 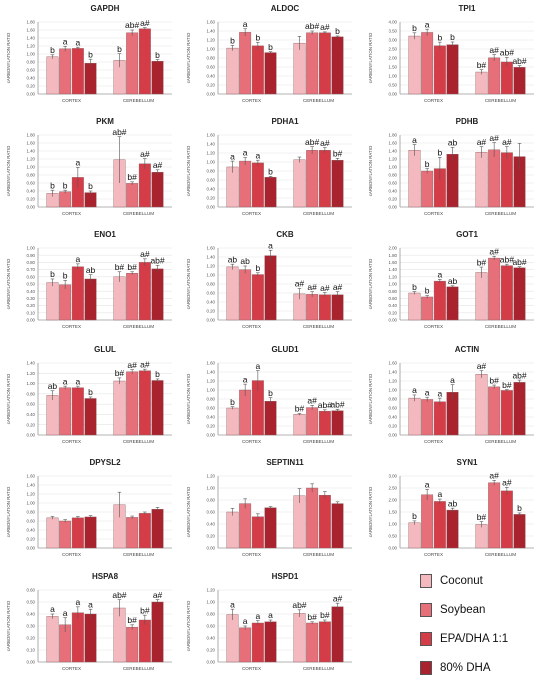 I want to click on legend-item-80-dha: 80% DHA, so click(x=484, y=668).